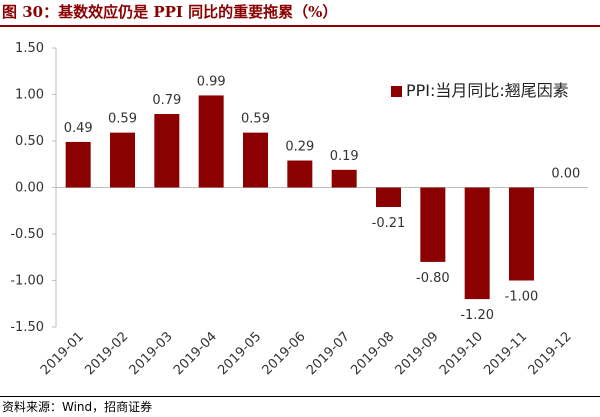  I want to click on x-tick-label: 2019-09, so click(417, 353).